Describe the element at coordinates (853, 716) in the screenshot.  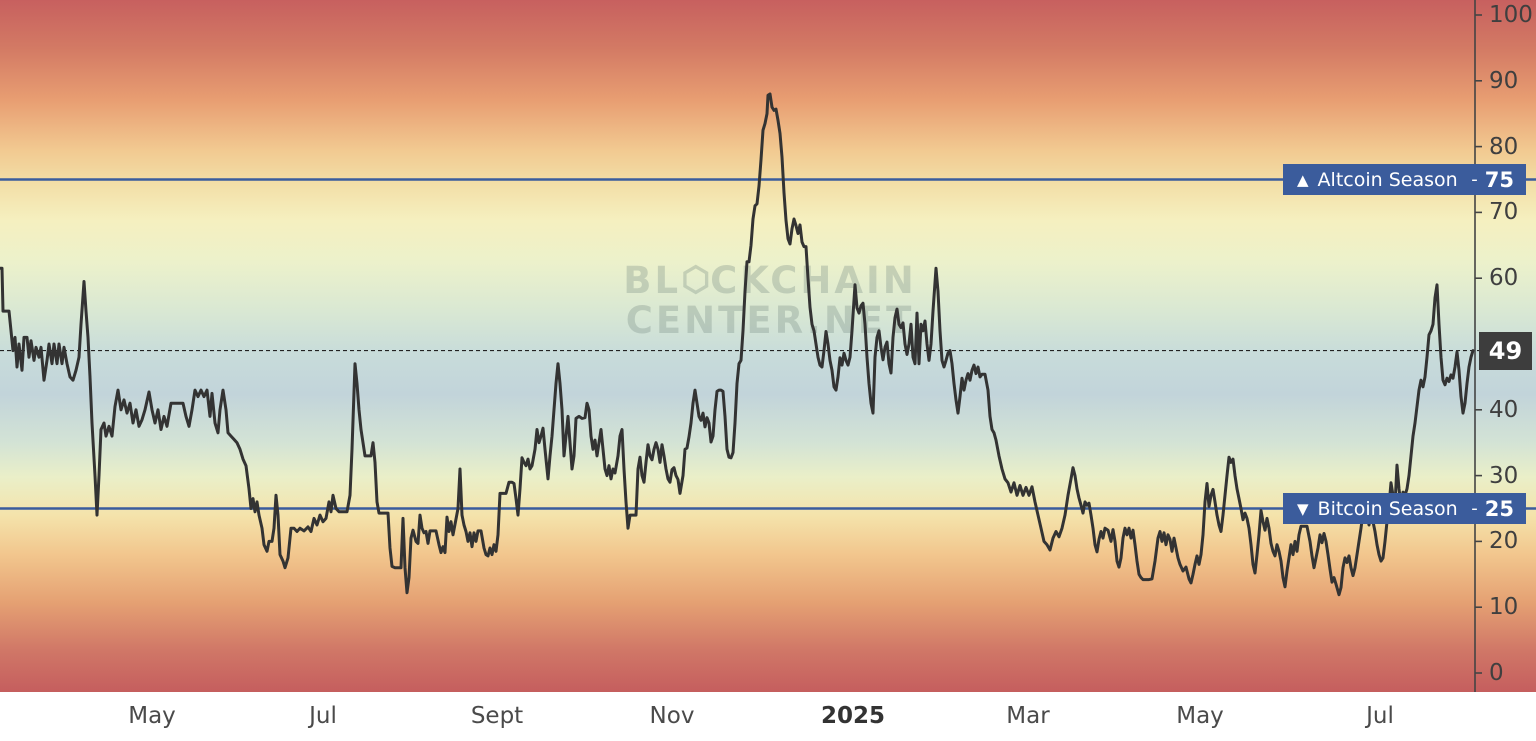
I see `x-axis-label-2025: 2025` at that location.